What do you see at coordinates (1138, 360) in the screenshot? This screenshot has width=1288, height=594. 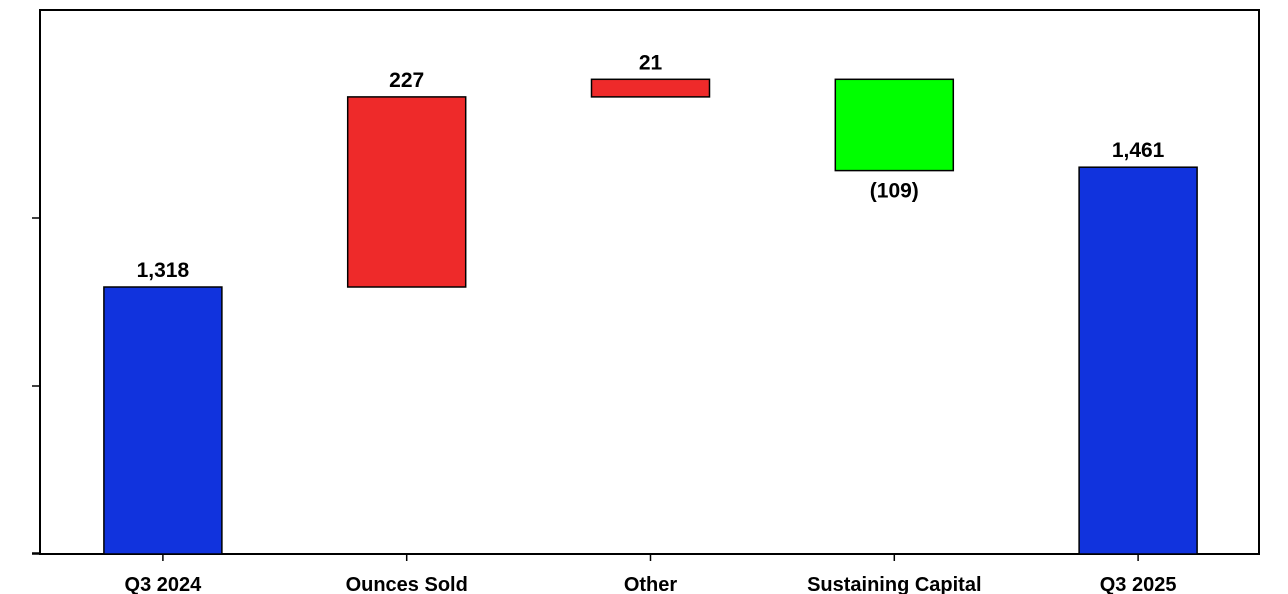 I see `bar-q3-2025` at bounding box center [1138, 360].